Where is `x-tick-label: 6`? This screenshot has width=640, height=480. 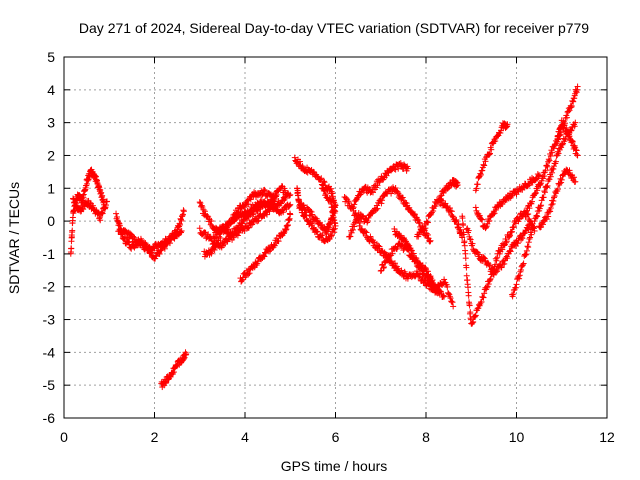 x-tick-label: 6 is located at coordinates (336, 437).